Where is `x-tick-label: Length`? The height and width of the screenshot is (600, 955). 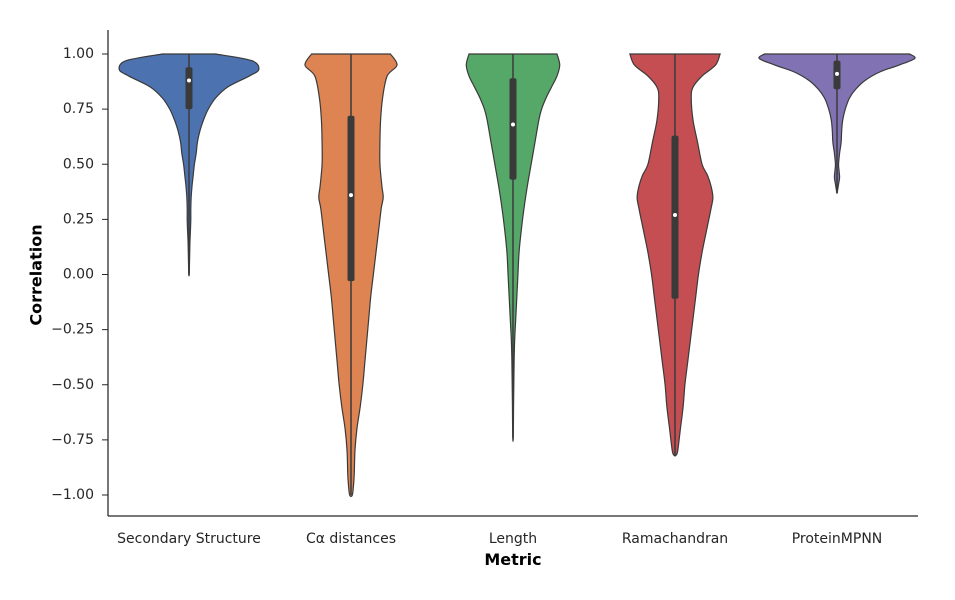 x-tick-label: Length is located at coordinates (513, 539).